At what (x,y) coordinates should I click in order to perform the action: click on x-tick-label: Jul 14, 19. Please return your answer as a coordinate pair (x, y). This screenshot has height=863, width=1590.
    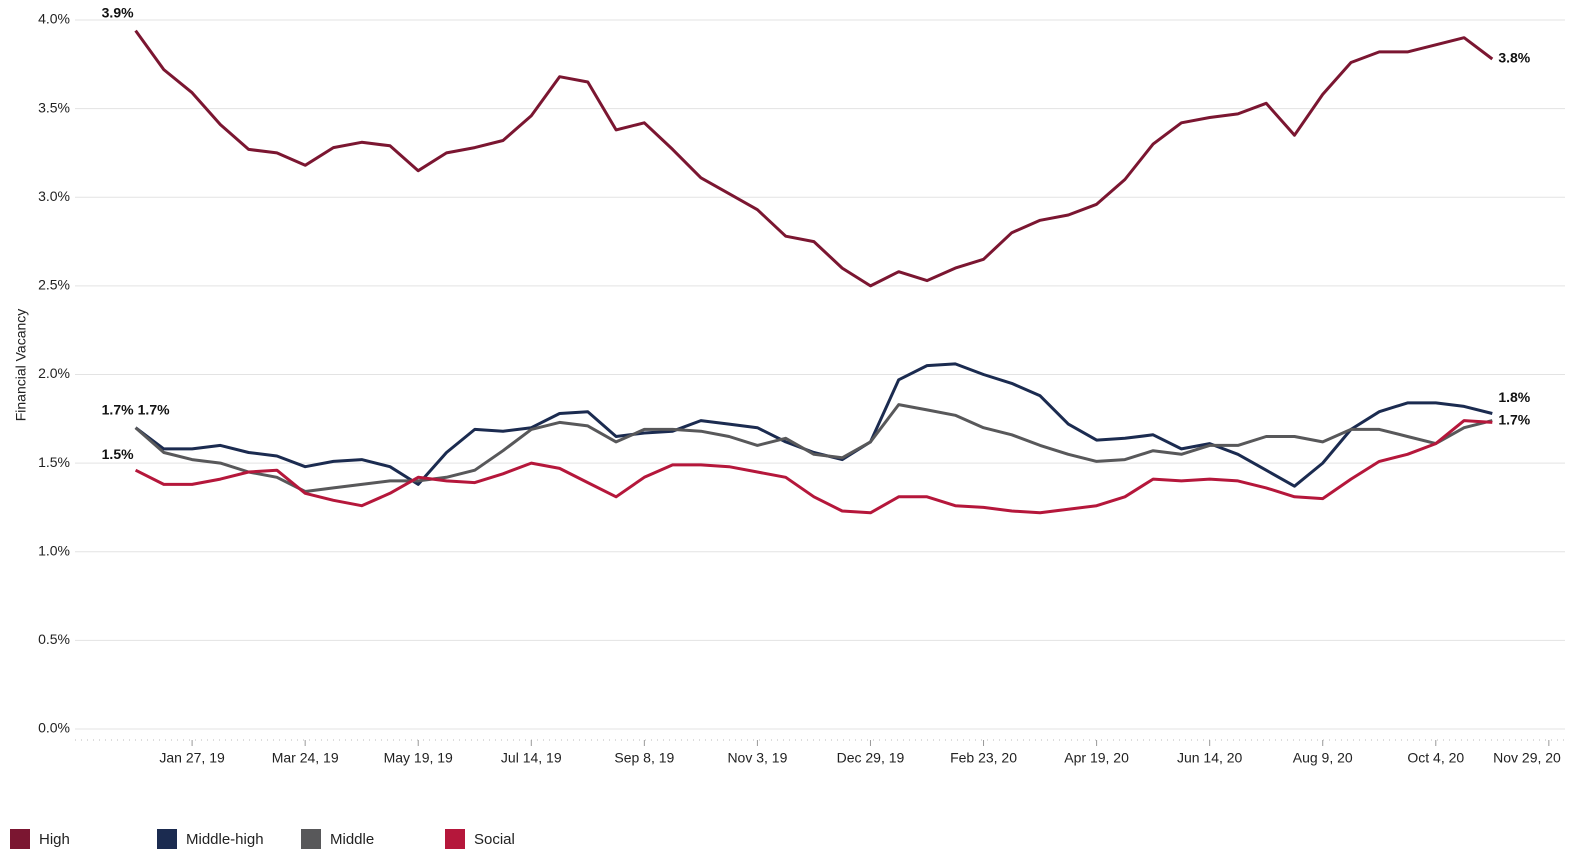
    Looking at the image, I should click on (531, 758).